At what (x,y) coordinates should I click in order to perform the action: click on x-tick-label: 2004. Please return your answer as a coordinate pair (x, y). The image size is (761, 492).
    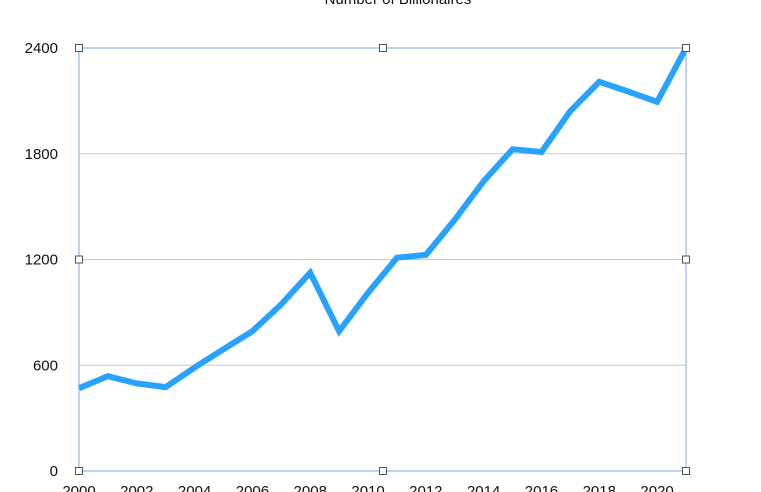
    Looking at the image, I should click on (194, 487).